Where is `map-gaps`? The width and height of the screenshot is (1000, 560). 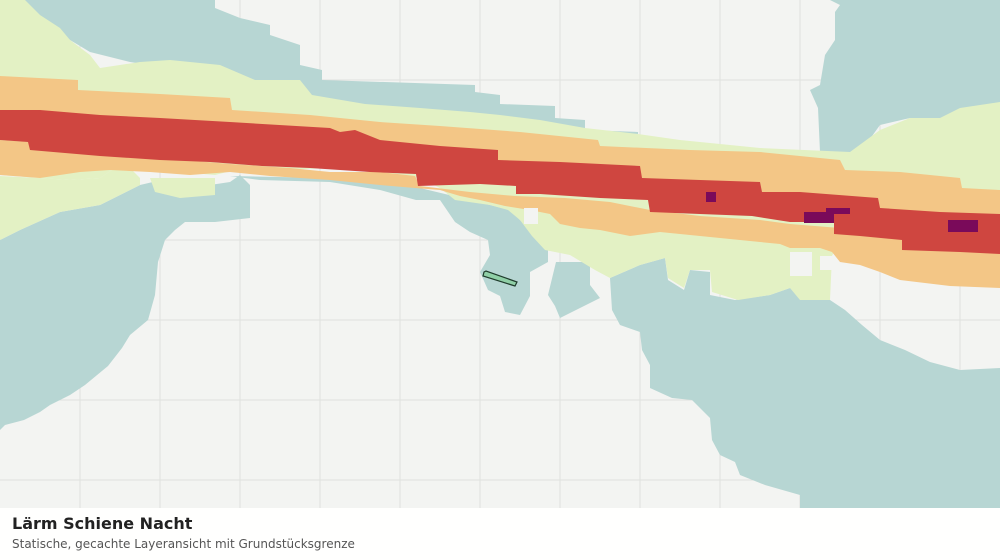
map-gaps is located at coordinates (678, 242).